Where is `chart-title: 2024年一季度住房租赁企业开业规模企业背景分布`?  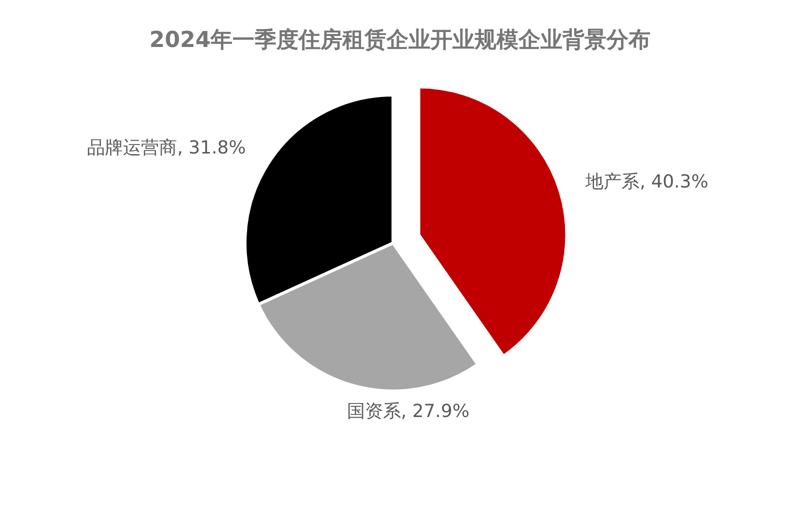 chart-title: 2024年一季度住房租赁企业开业规模企业背景分布 is located at coordinates (400, 40).